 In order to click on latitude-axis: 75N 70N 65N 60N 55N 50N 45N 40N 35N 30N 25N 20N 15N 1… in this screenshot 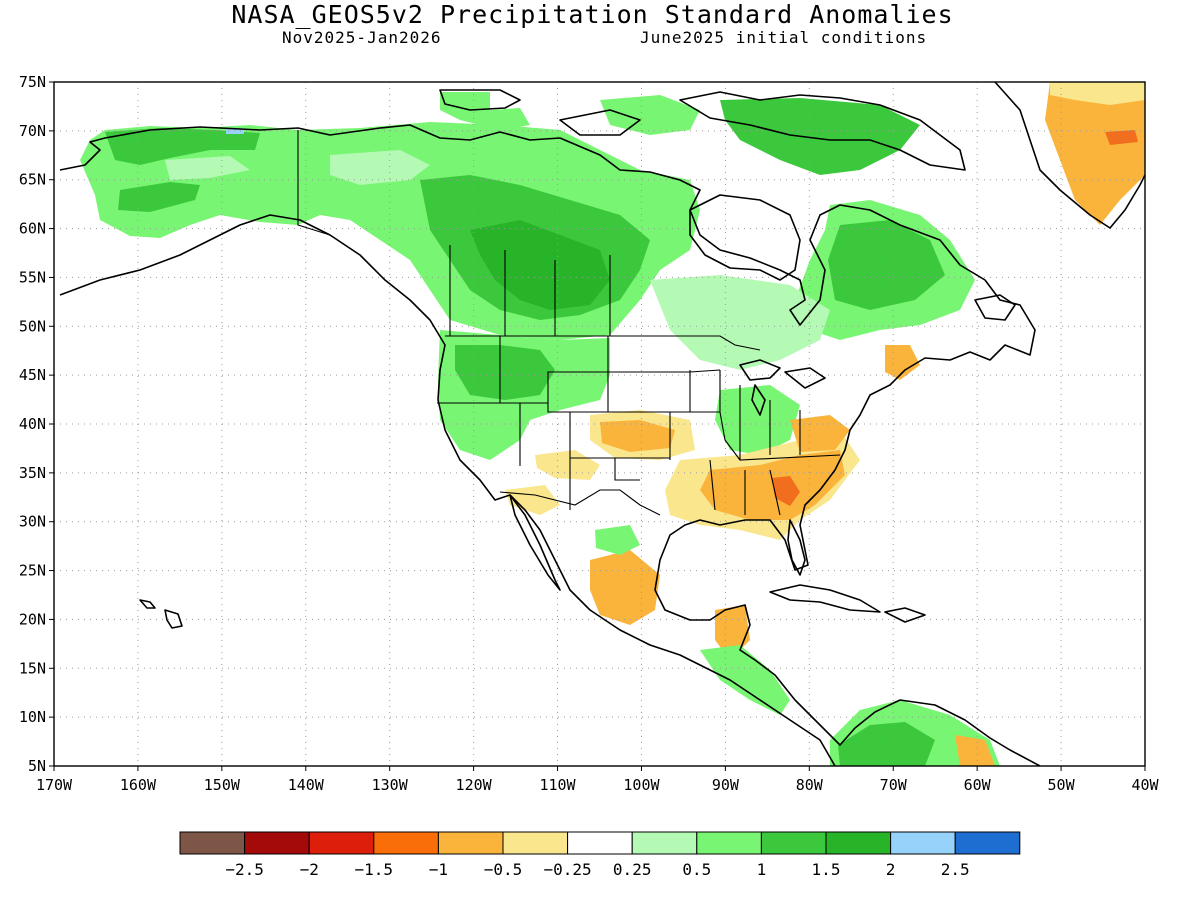, I will do `click(36, 424)`.